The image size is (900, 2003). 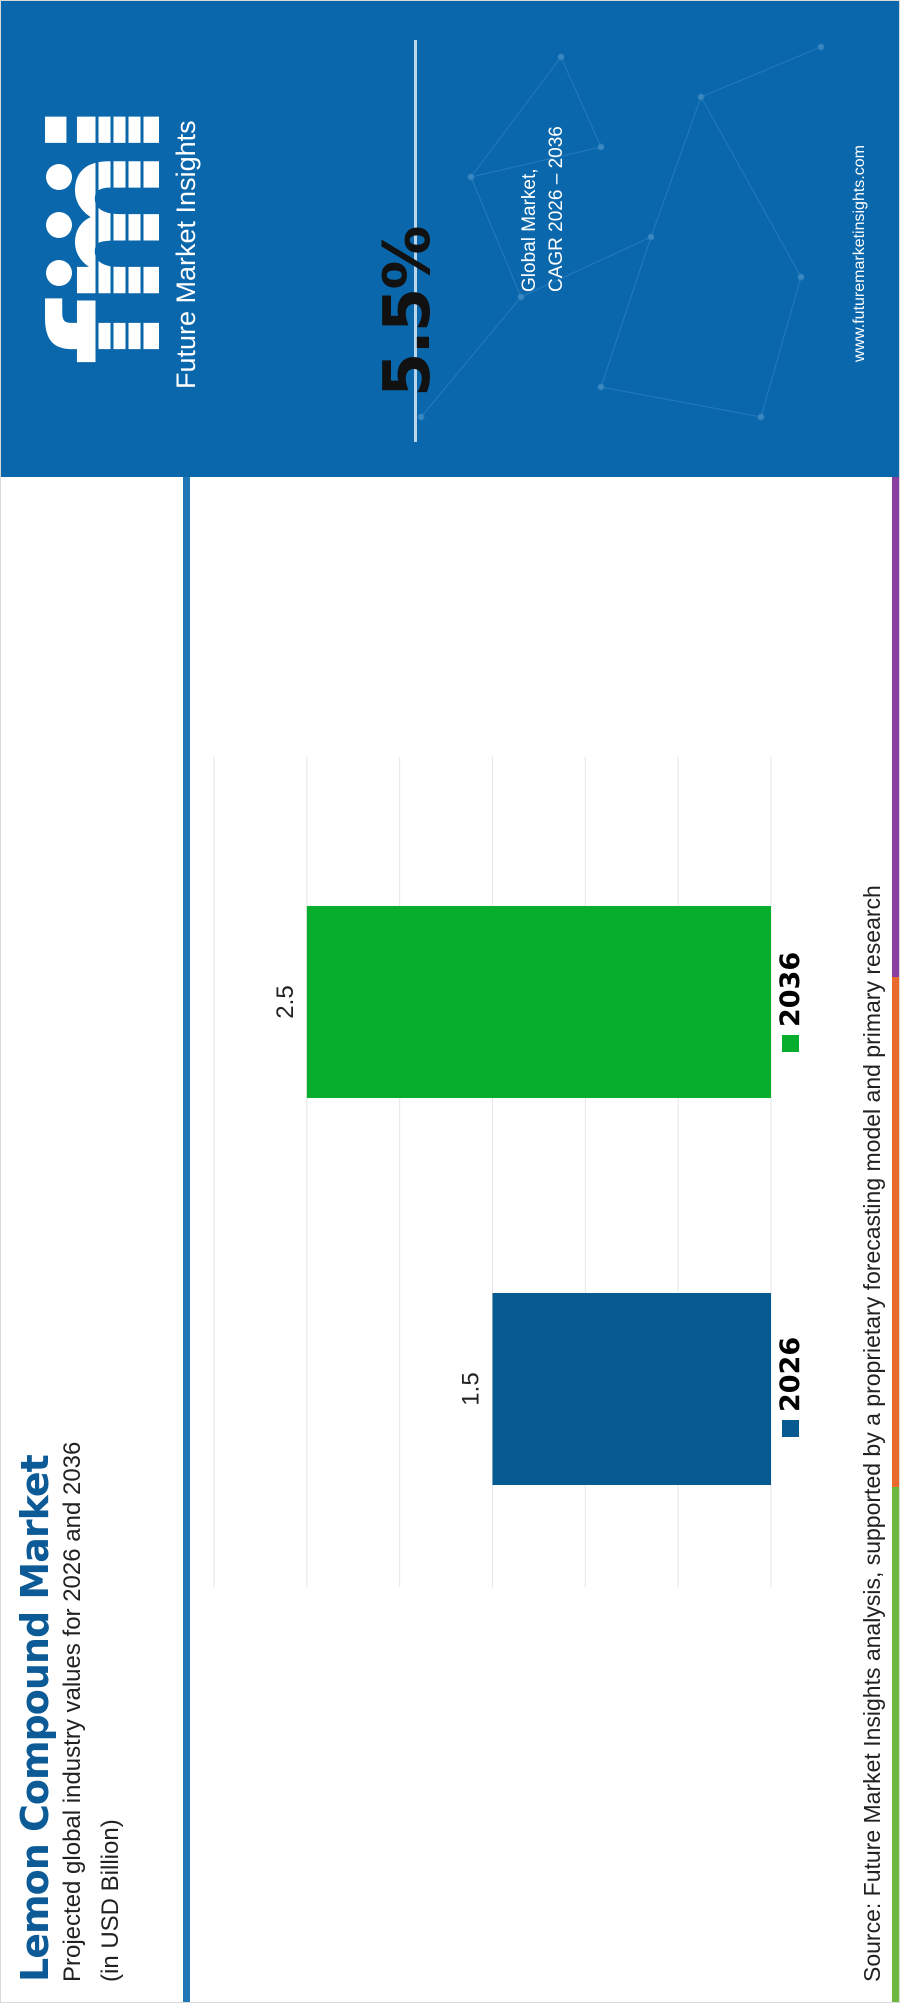 What do you see at coordinates (896, 1744) in the screenshot?
I see `strip-segment-green` at bounding box center [896, 1744].